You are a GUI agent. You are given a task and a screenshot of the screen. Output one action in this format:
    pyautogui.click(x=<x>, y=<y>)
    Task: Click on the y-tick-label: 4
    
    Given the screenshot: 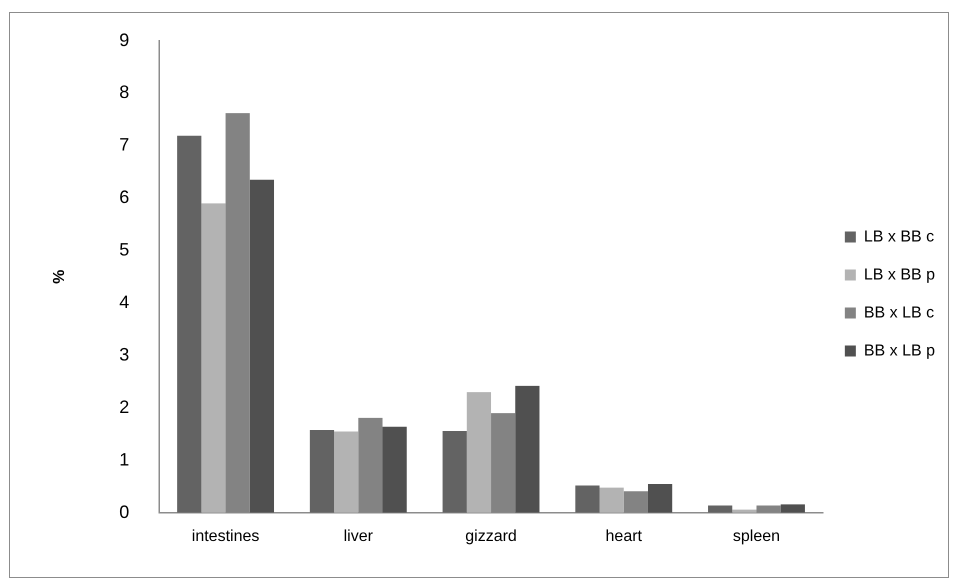 What is the action you would take?
    pyautogui.click(x=124, y=302)
    